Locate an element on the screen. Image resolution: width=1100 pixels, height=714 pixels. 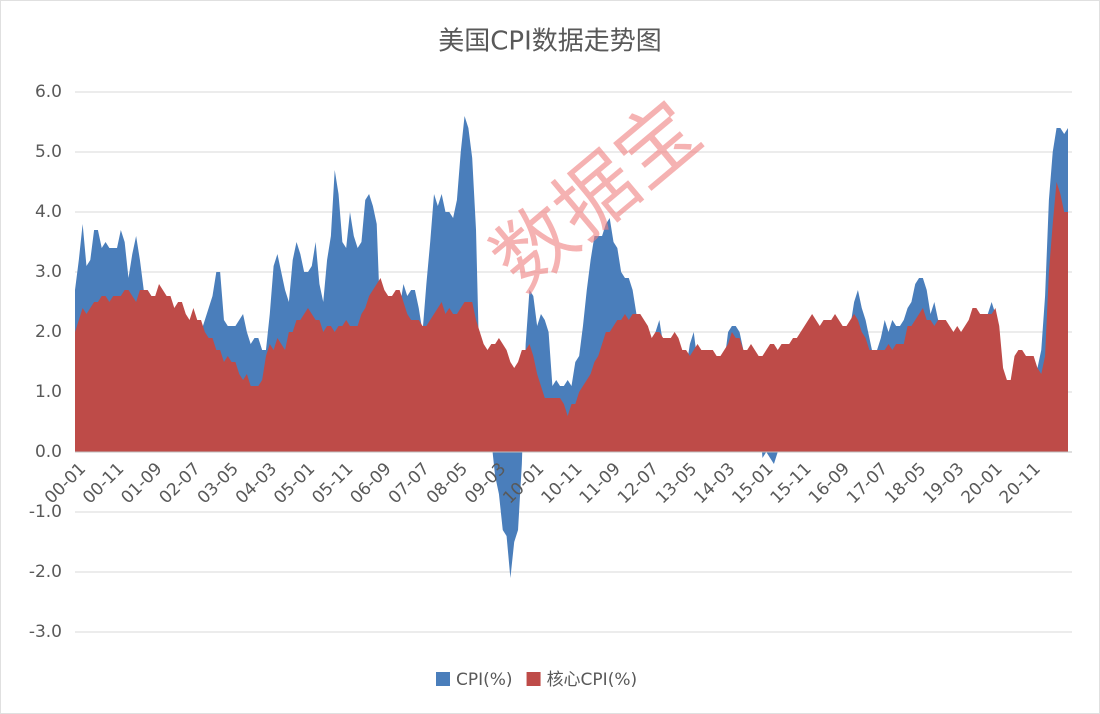
legend: CPI(%) 核心CPI(%) is located at coordinates (536, 680).